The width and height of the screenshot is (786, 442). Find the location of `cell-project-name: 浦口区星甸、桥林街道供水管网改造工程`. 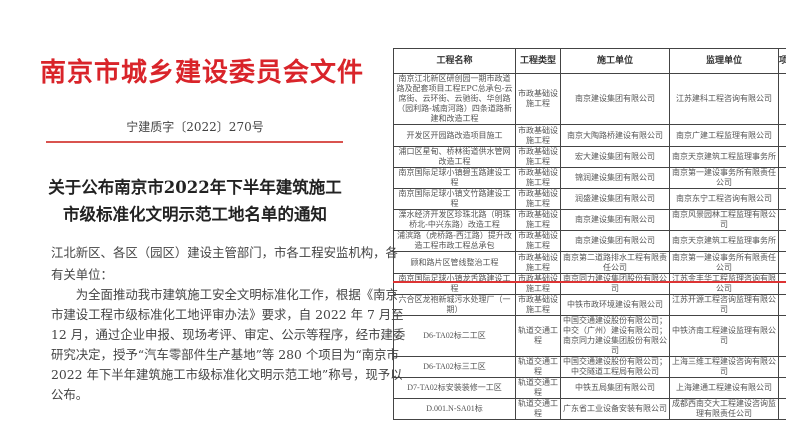

cell-project-name: 浦口区星甸、桥林街道供水管网改造工程 is located at coordinates (454, 157).